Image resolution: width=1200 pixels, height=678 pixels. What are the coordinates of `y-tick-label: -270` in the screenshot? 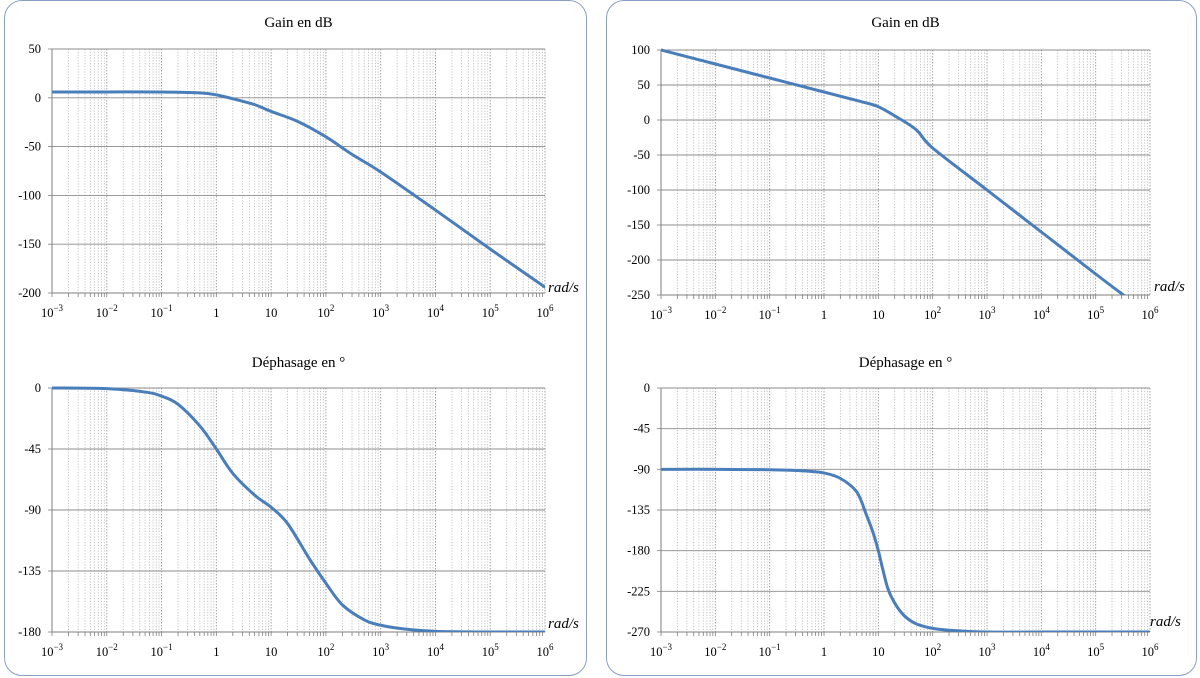 It's located at (638, 632).